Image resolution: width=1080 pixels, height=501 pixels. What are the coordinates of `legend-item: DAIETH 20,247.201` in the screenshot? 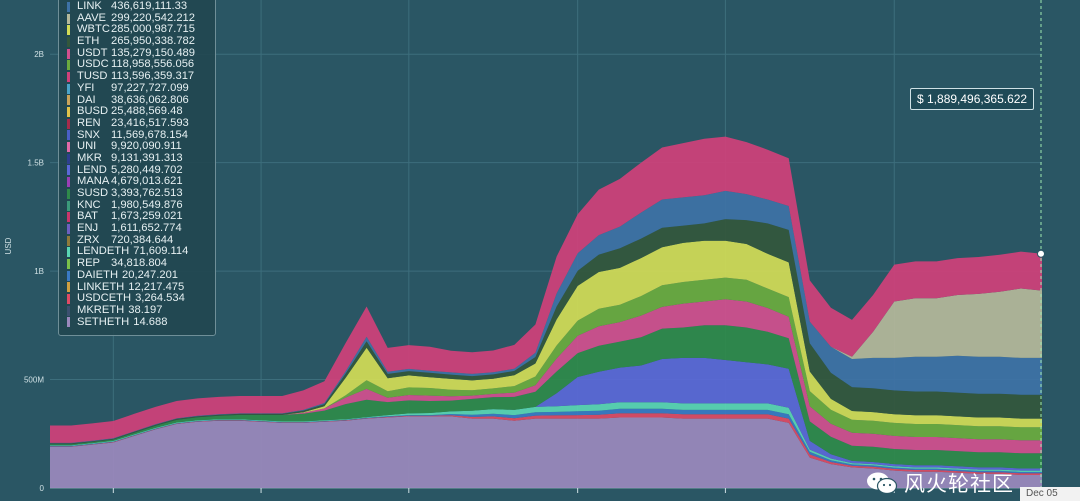 It's located at (141, 275).